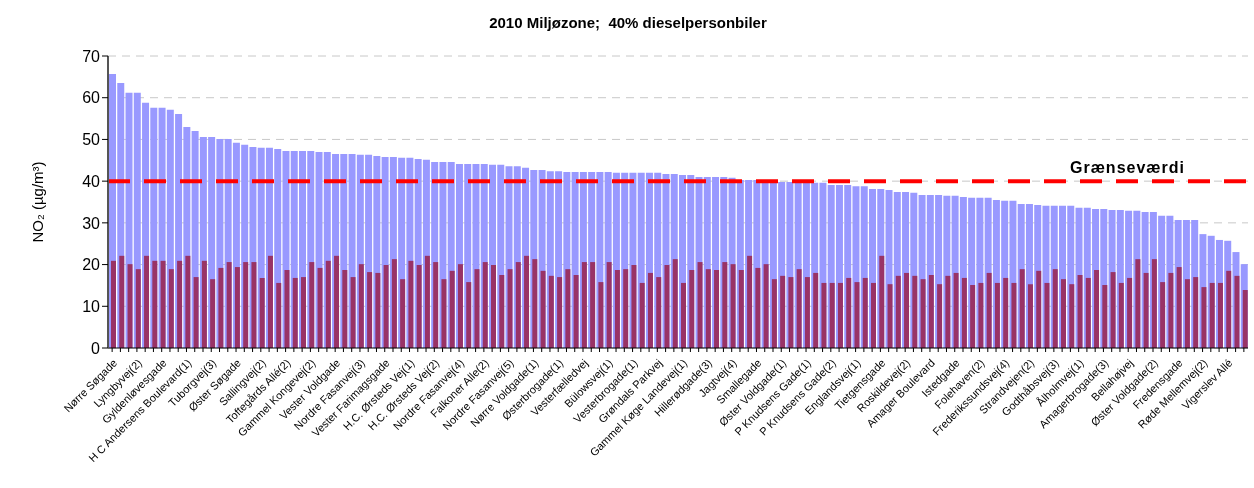 The height and width of the screenshot is (488, 1254). I want to click on chart-title: 2010 Miljøzone; 40% dieselpersonbiler, so click(628, 22).